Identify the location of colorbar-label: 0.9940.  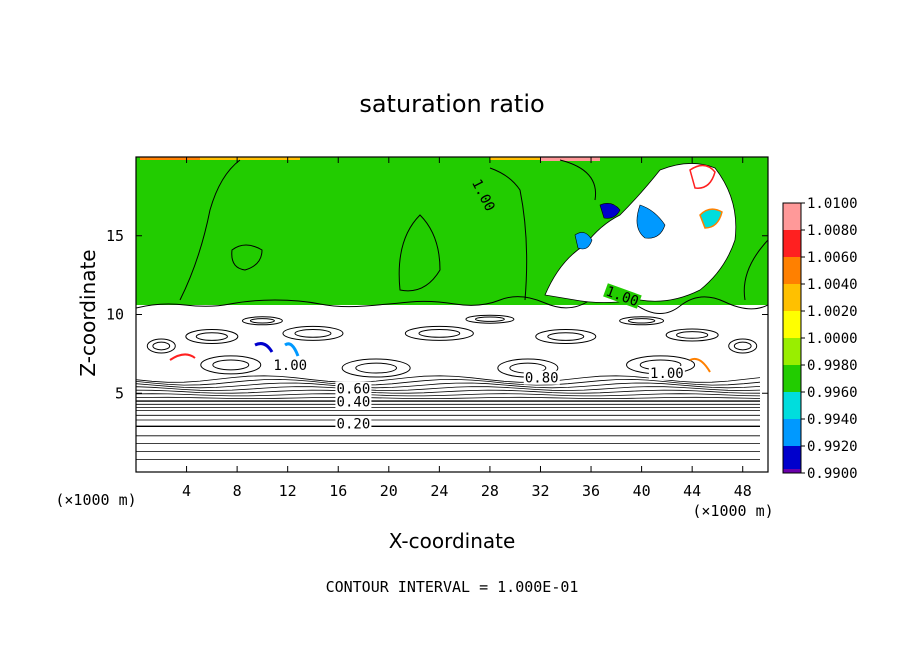
(832, 420).